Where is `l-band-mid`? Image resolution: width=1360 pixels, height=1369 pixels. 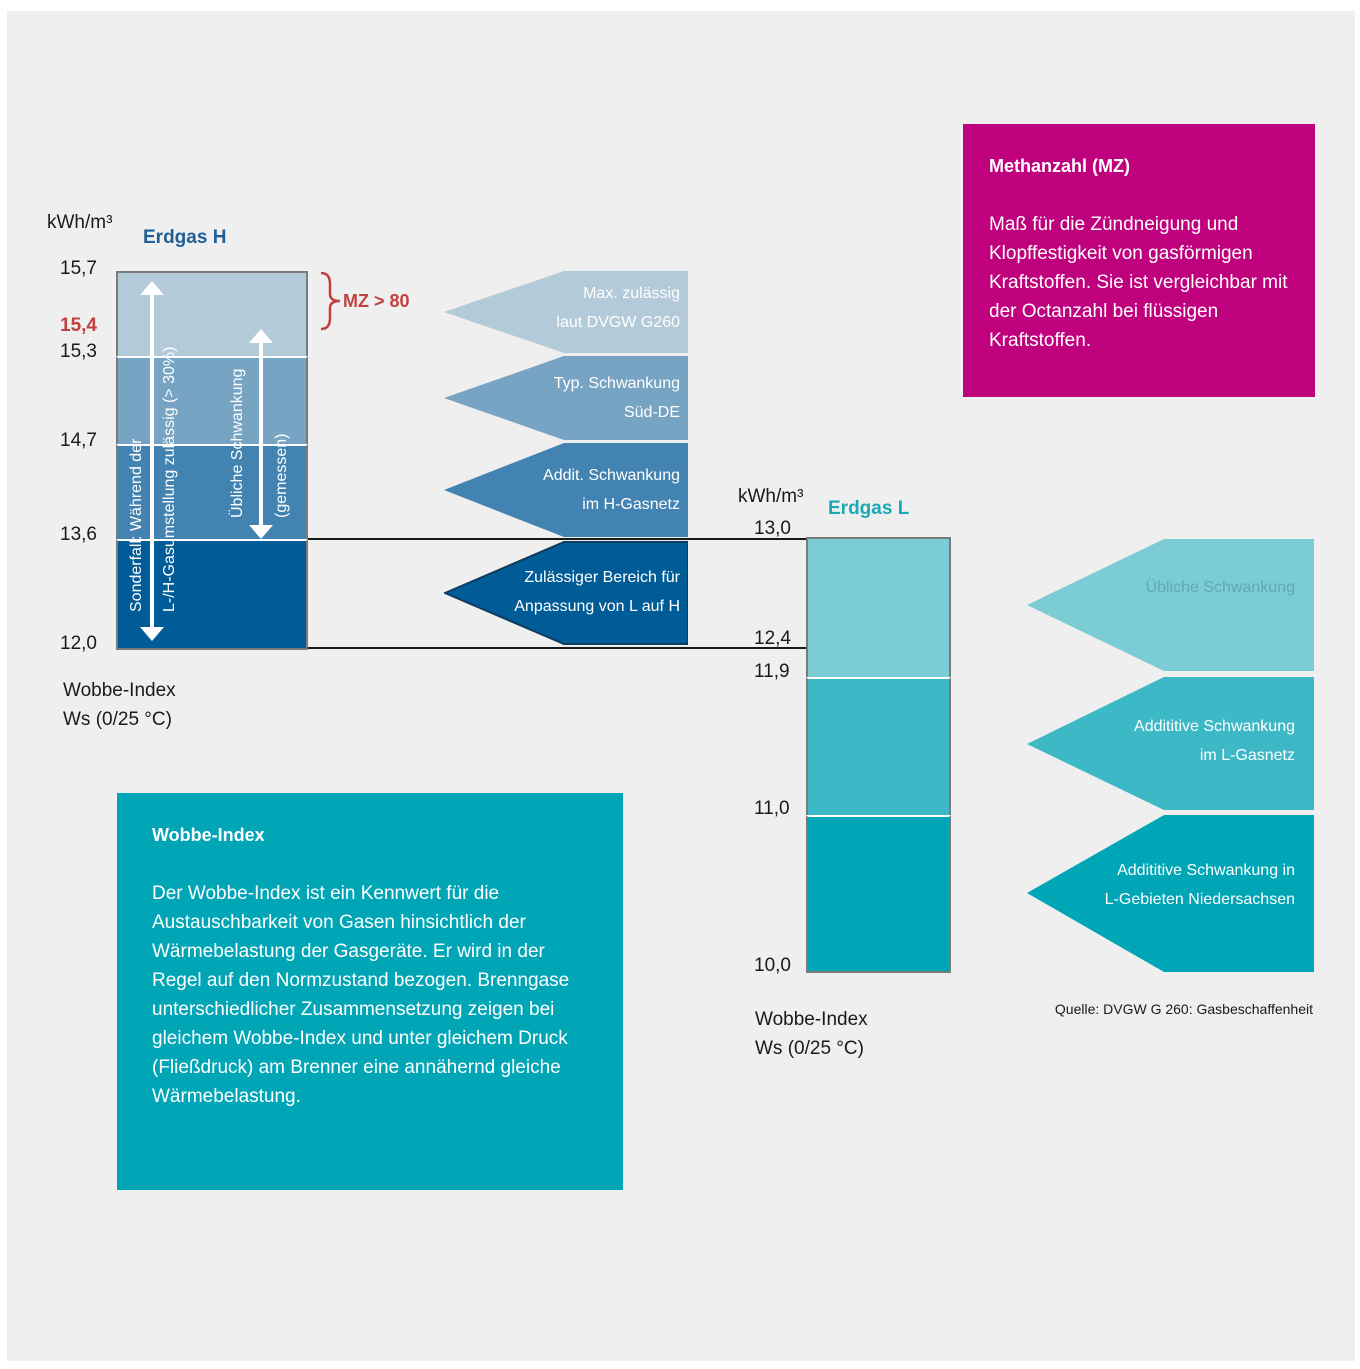 l-band-mid is located at coordinates (878, 746).